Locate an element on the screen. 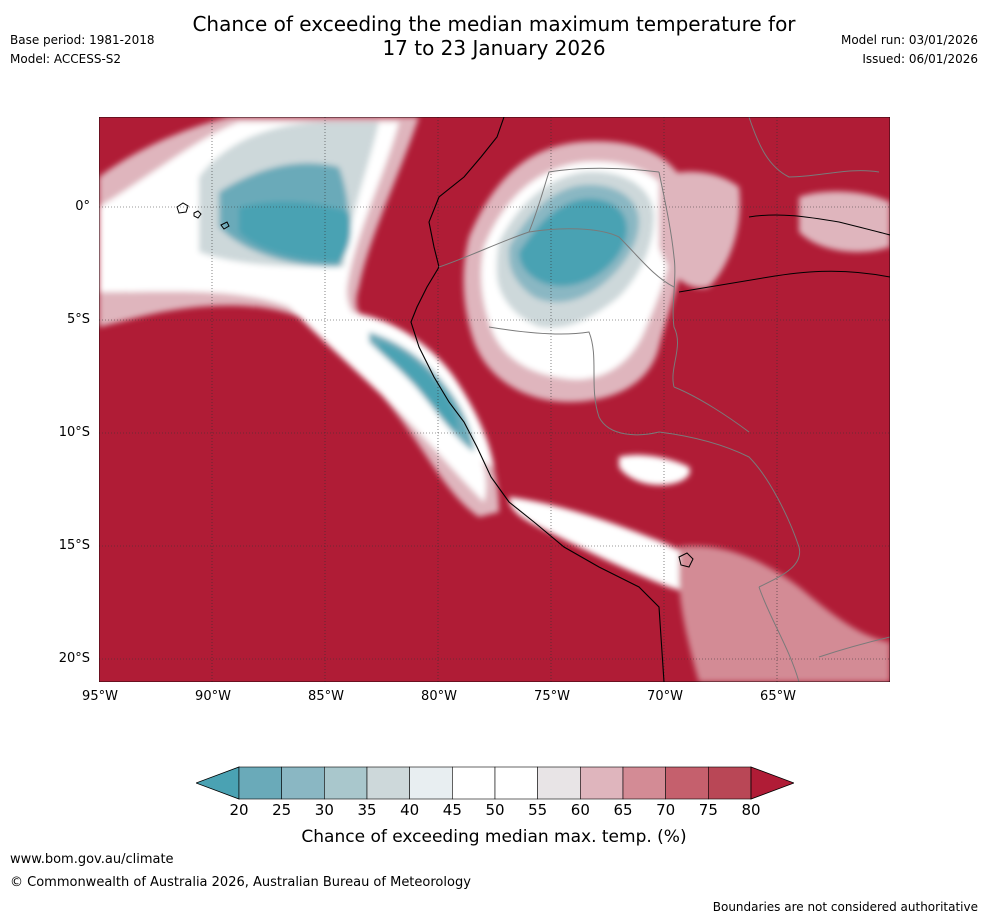  model-text: Model: ACCESS-S2 is located at coordinates (66, 59).